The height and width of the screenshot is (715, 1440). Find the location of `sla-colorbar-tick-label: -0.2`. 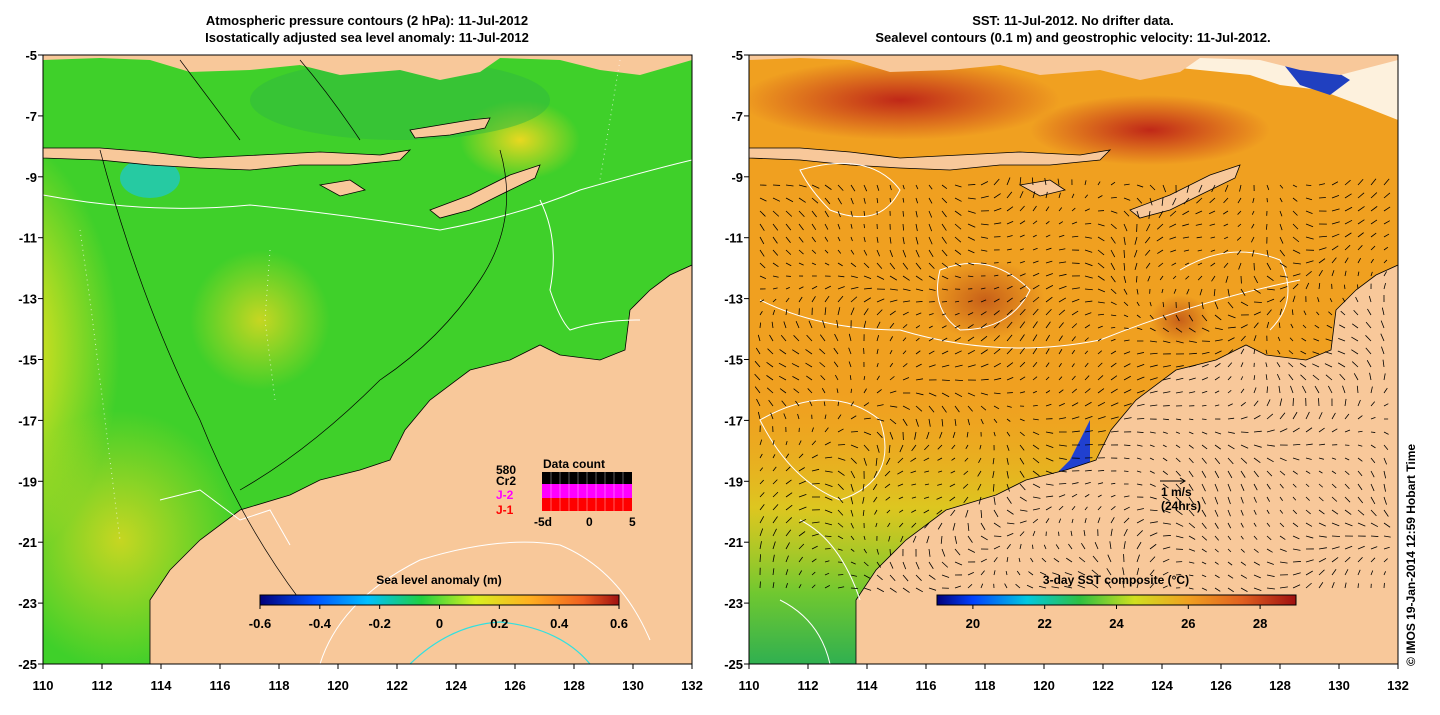

sla-colorbar-tick-label: -0.2 is located at coordinates (379, 623).